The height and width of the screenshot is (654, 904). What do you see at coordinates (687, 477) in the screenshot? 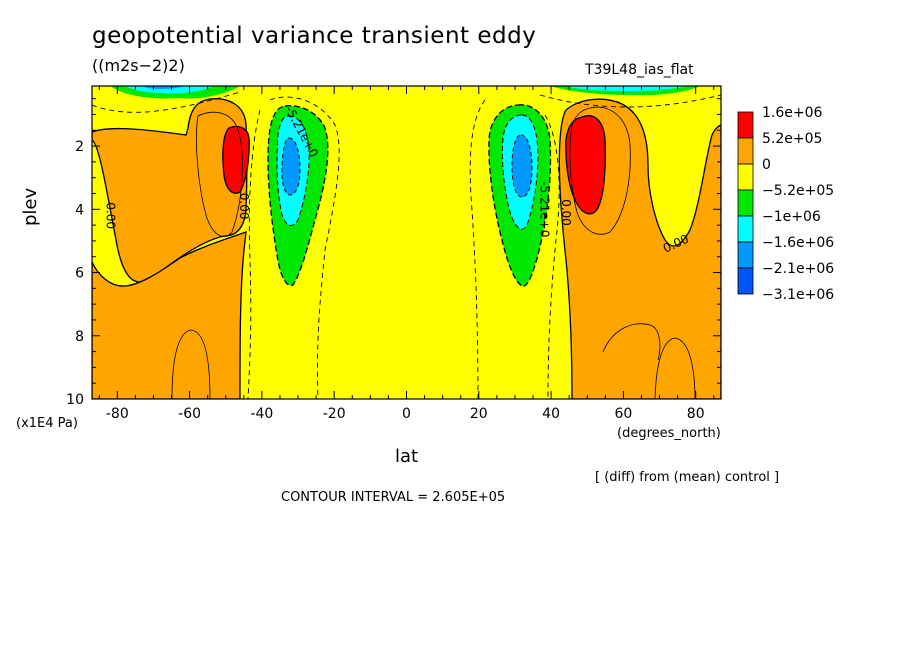
I see `diff-note: [ (diff) from (mean) control ]` at bounding box center [687, 477].